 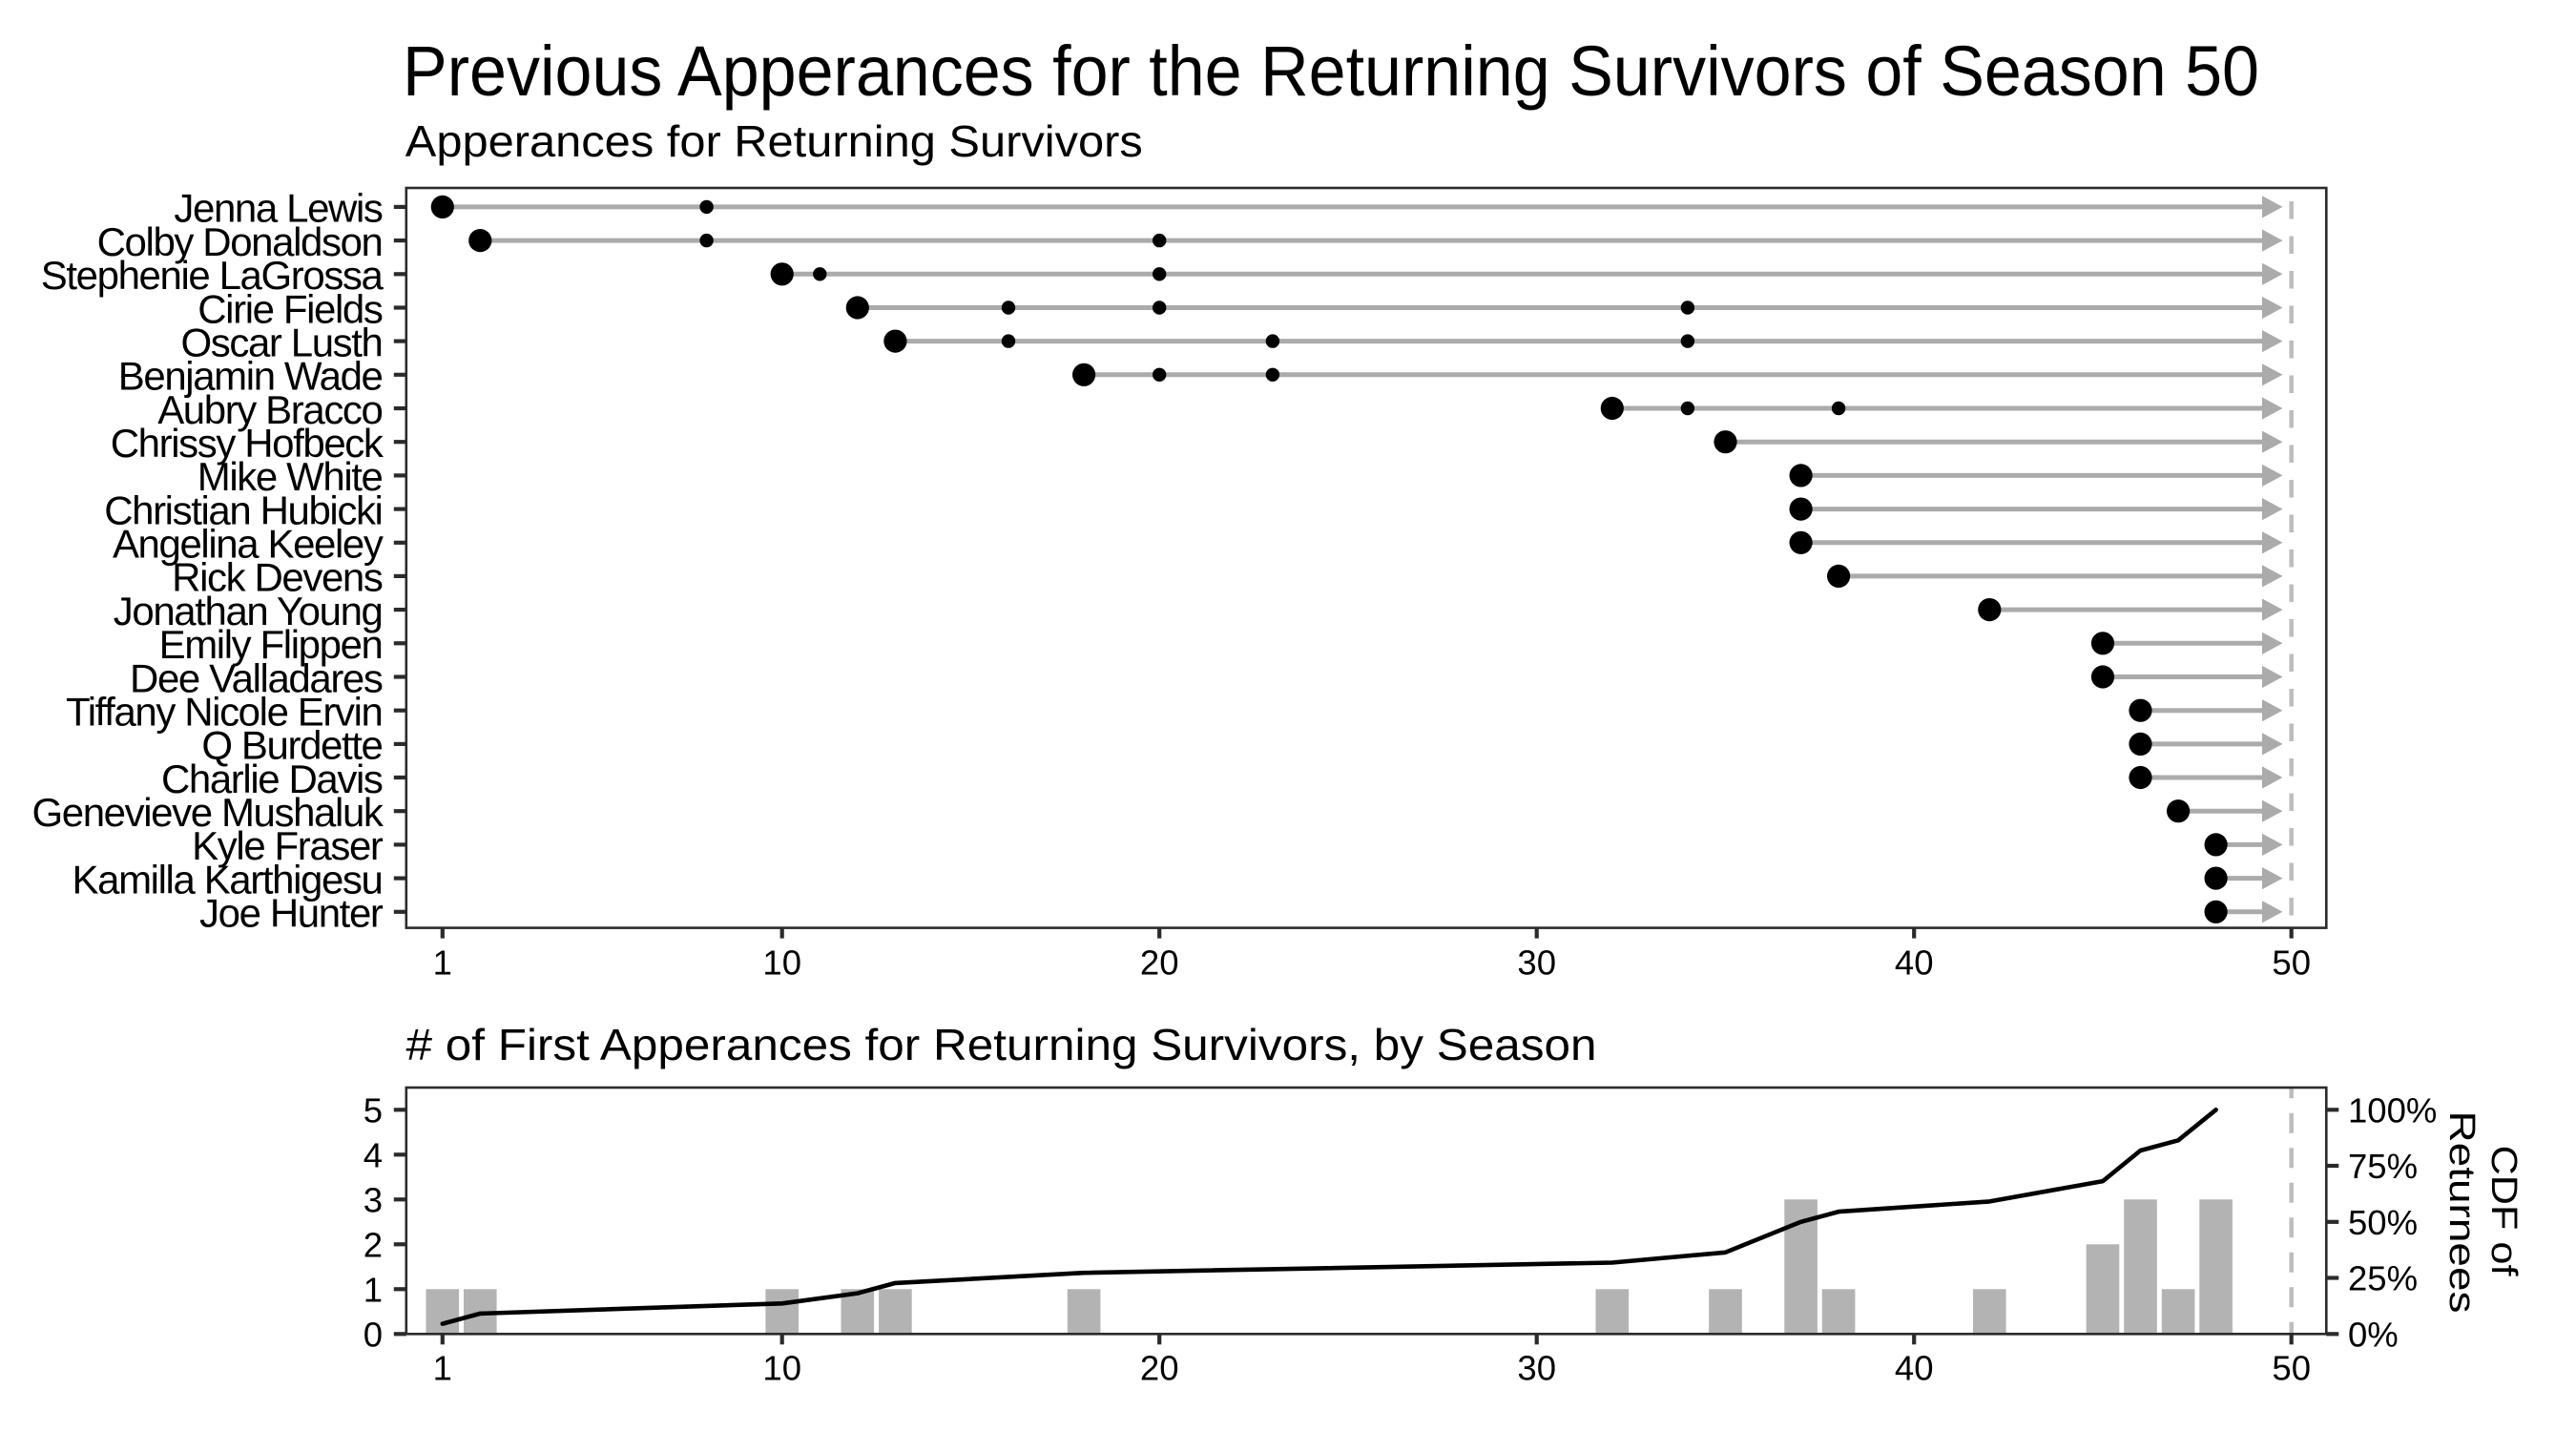 I want to click on svg-text: Dee Valladares, so click(x=256, y=677).